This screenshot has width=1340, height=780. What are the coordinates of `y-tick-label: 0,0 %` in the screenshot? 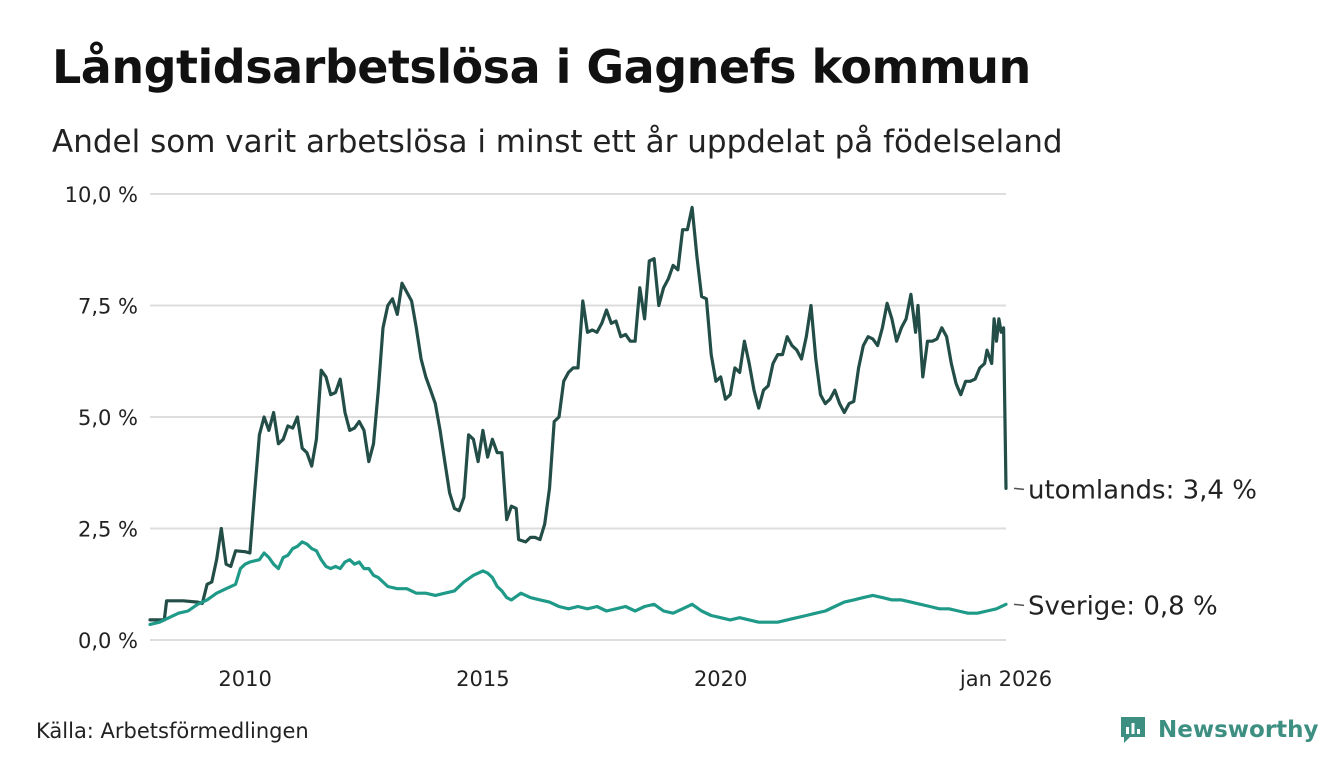 It's located at (108, 641).